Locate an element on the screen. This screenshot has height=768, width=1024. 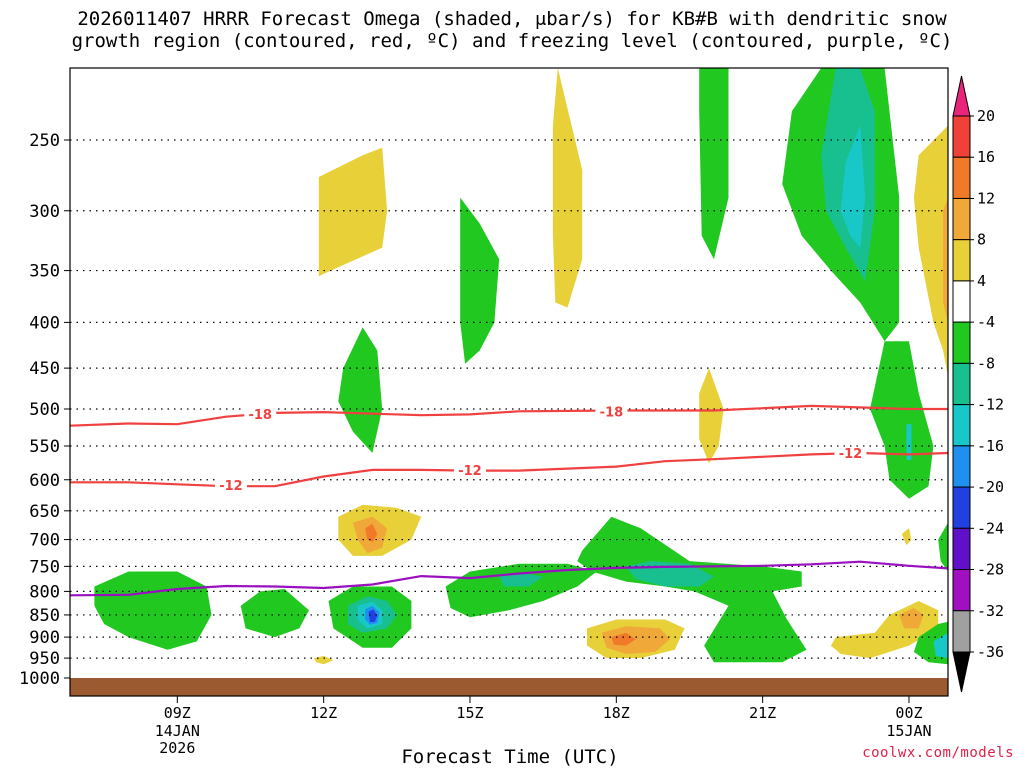
isotherm-label--18-1: -18 is located at coordinates (612, 413).